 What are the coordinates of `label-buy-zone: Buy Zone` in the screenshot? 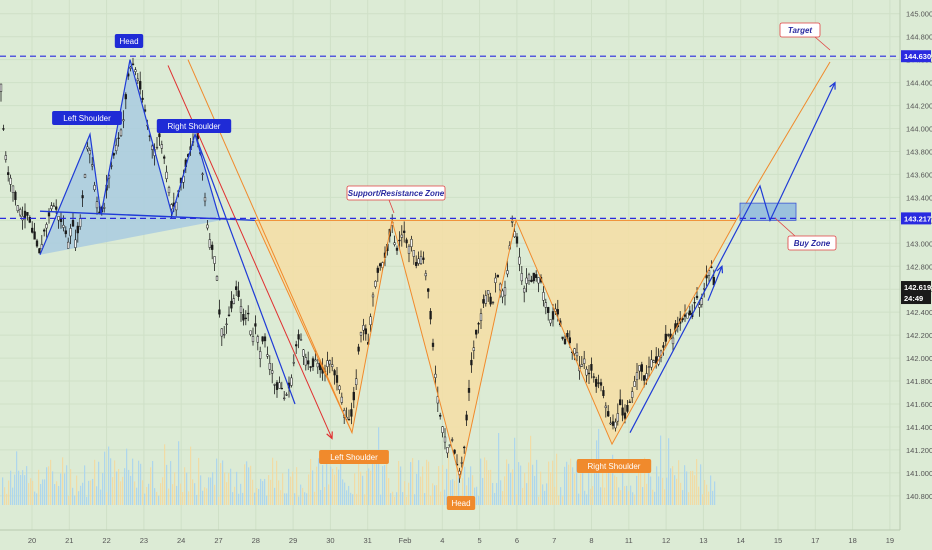 It's located at (812, 243).